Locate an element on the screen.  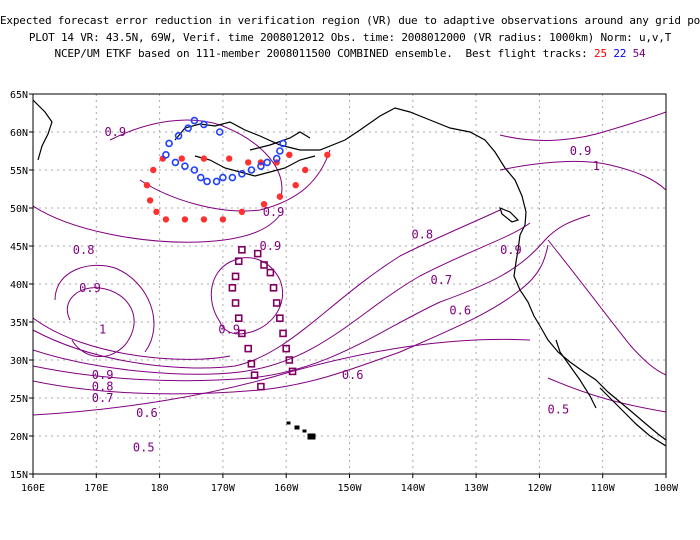
mexico-coast is located at coordinates (632, 417).